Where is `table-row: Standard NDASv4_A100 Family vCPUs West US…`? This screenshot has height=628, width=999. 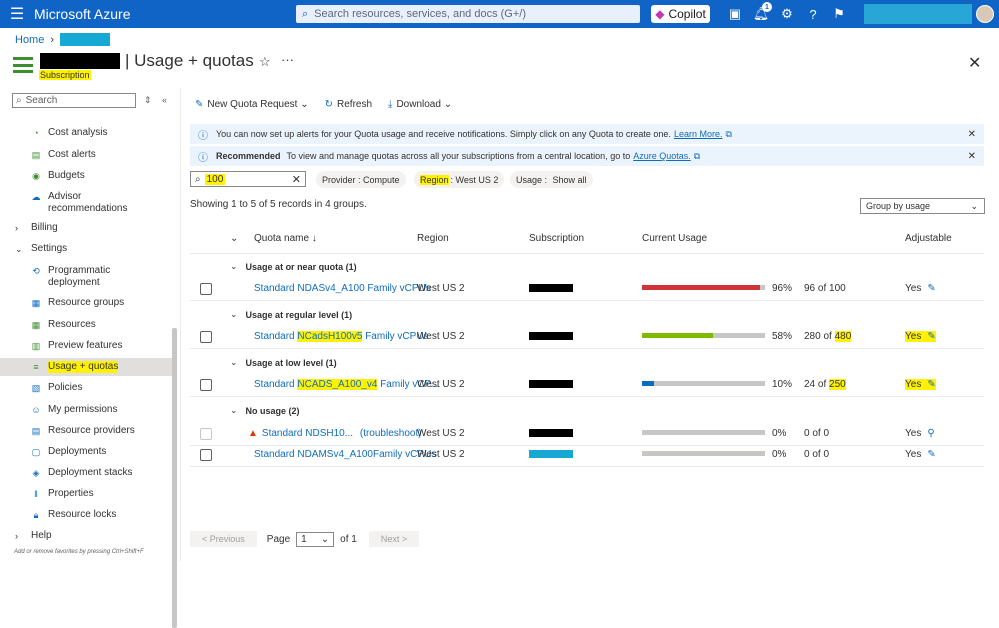
table-row: Standard NDASv4_A100 Family vCPUs West US… is located at coordinates (587, 290).